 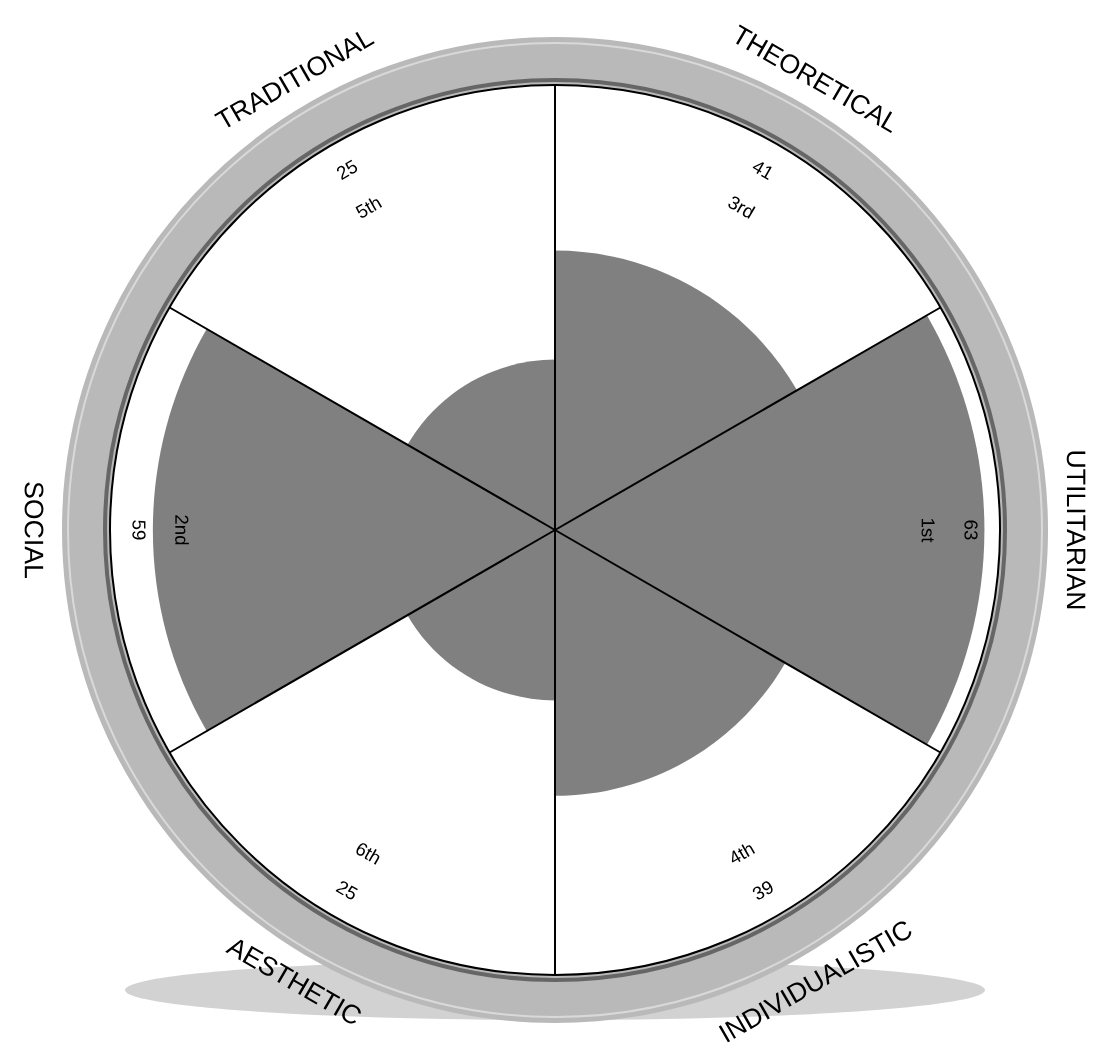 I want to click on text: 1st, so click(x=928, y=530).